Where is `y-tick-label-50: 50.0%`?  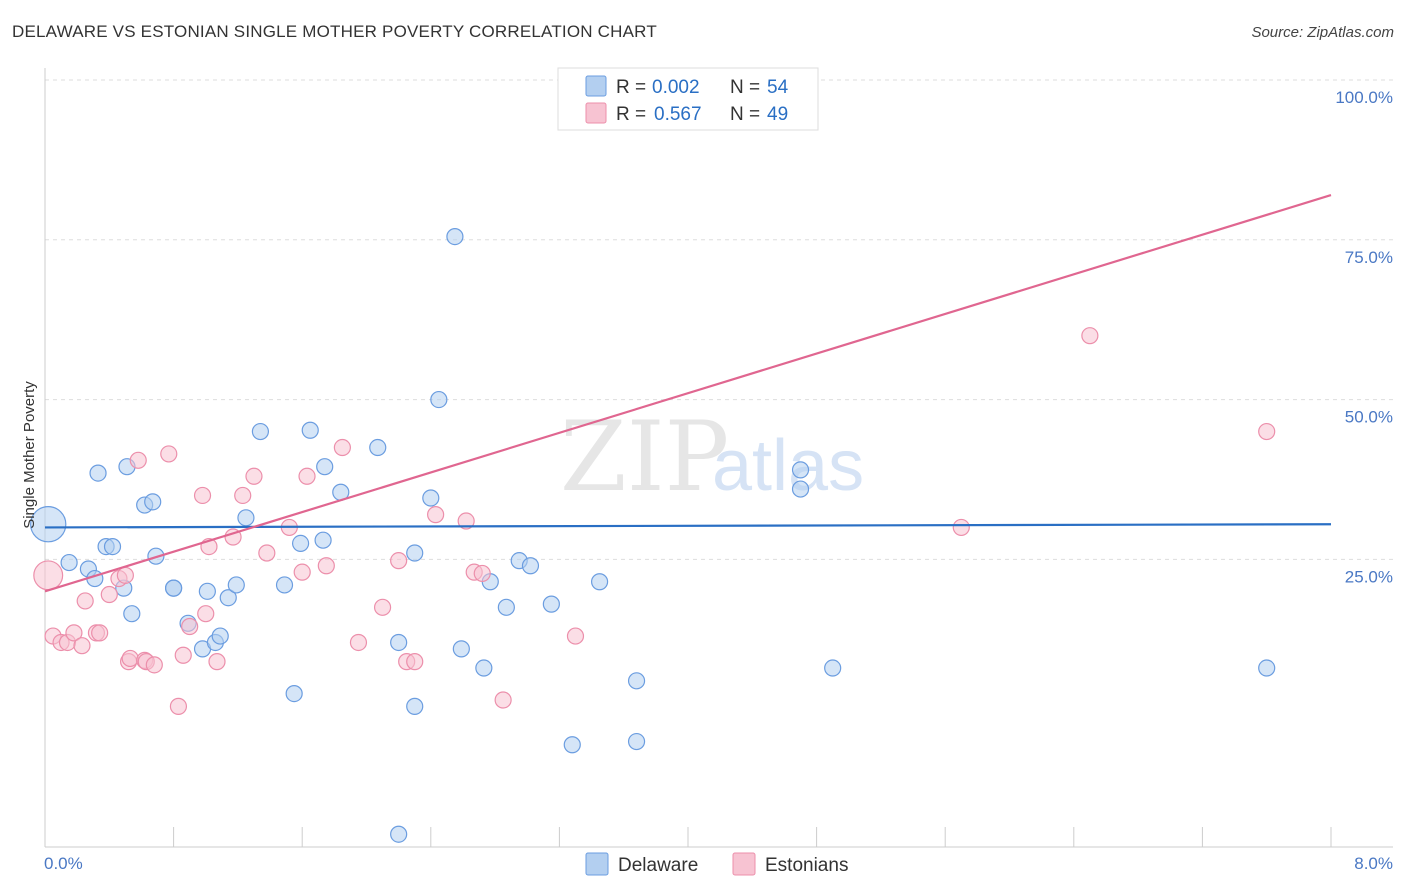
y-tick-label-50: 50.0% is located at coordinates (1369, 417).